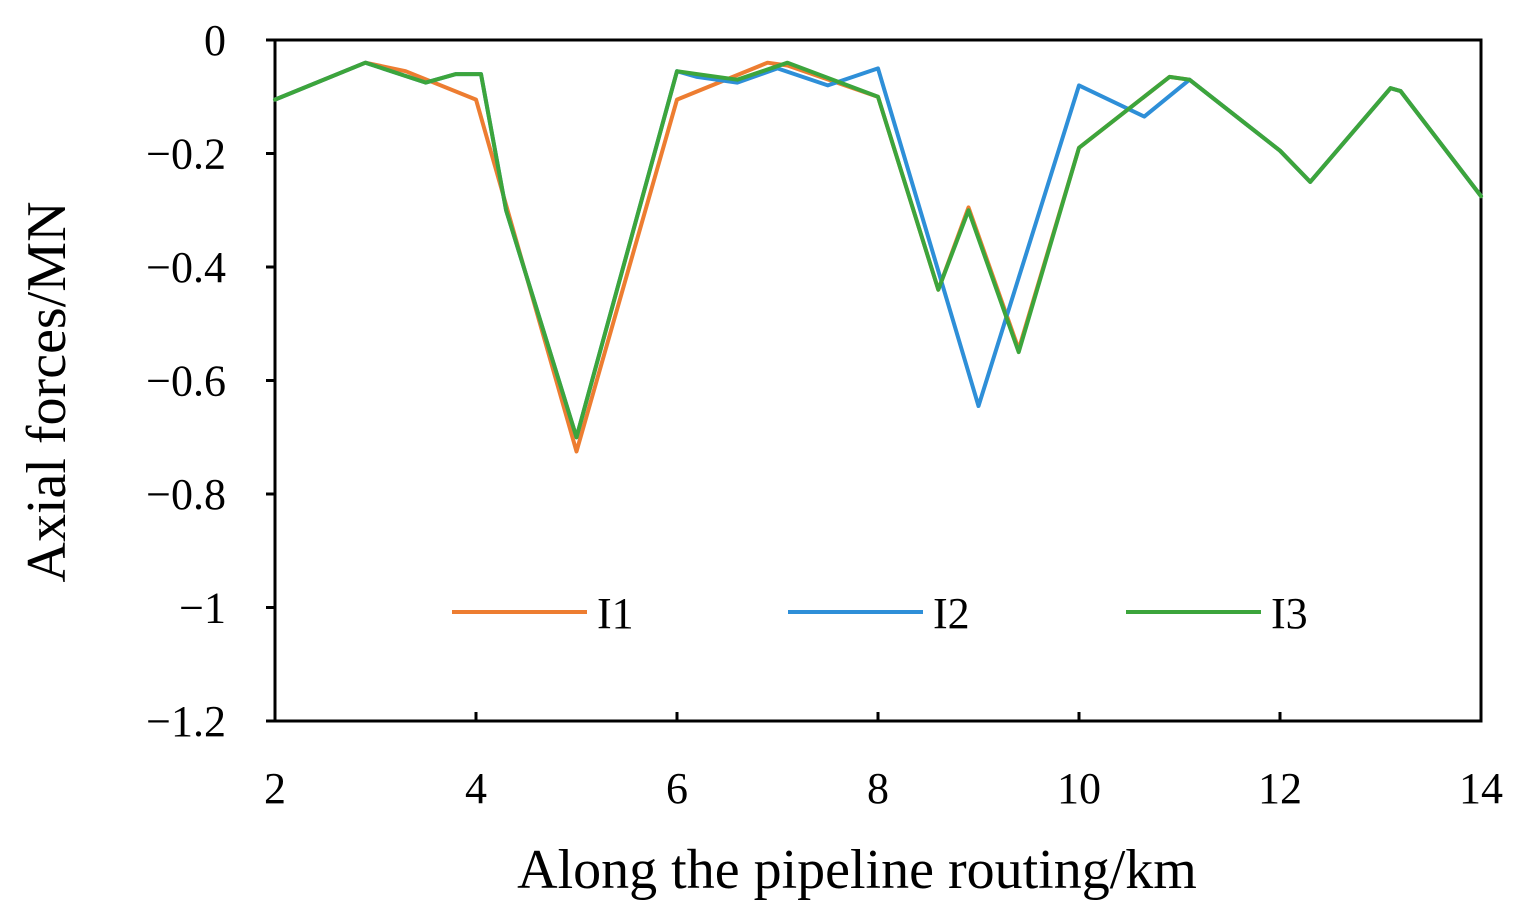 Image resolution: width=1524 pixels, height=922 pixels. What do you see at coordinates (275, 788) in the screenshot?
I see `x-tick-label: 2` at bounding box center [275, 788].